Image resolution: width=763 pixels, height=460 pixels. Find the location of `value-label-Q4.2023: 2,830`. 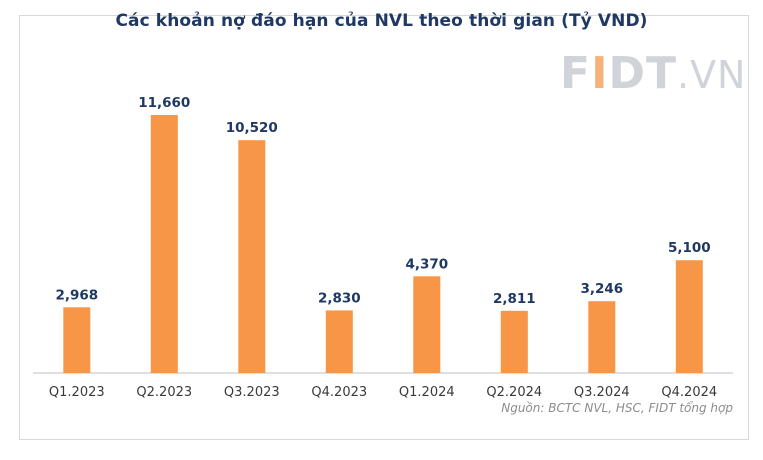

value-label-Q4.2023: 2,830 is located at coordinates (339, 298).